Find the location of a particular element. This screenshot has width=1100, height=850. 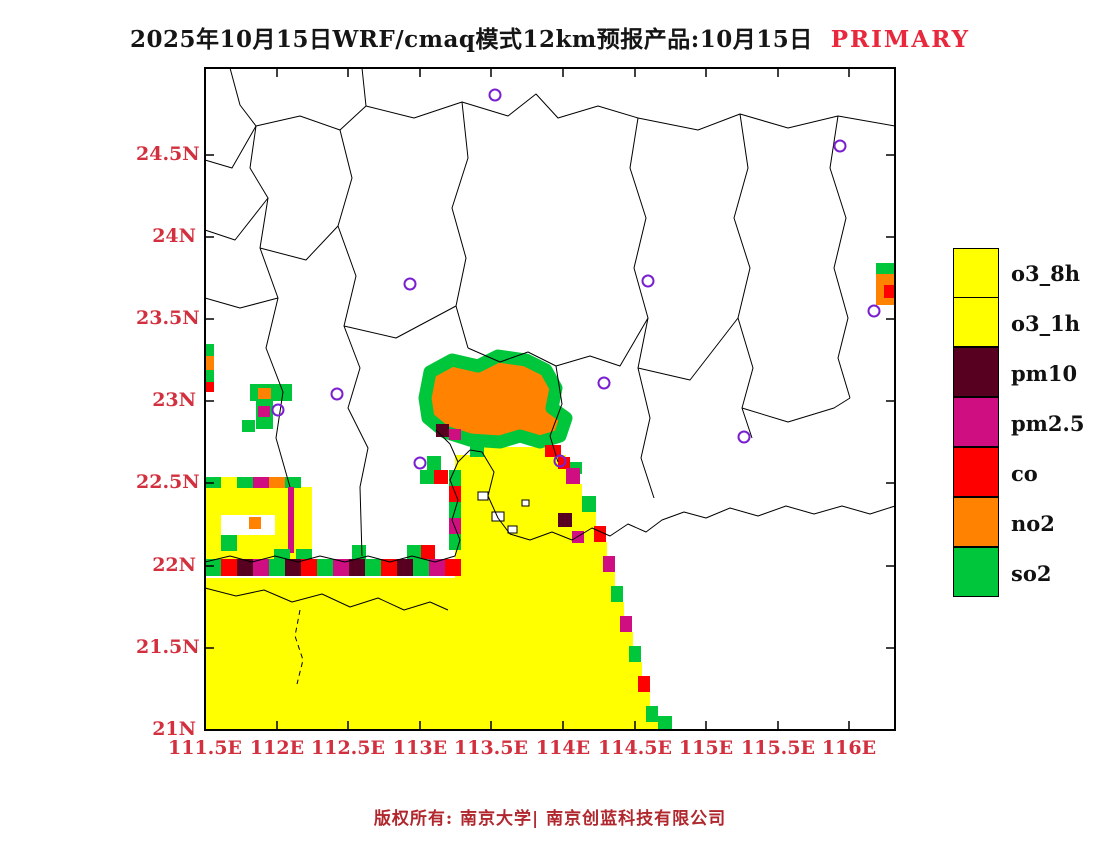

title-main: 2025年10月15日WRF/cmaq模式12km预报产品:10月15日 is located at coordinates (471, 39).